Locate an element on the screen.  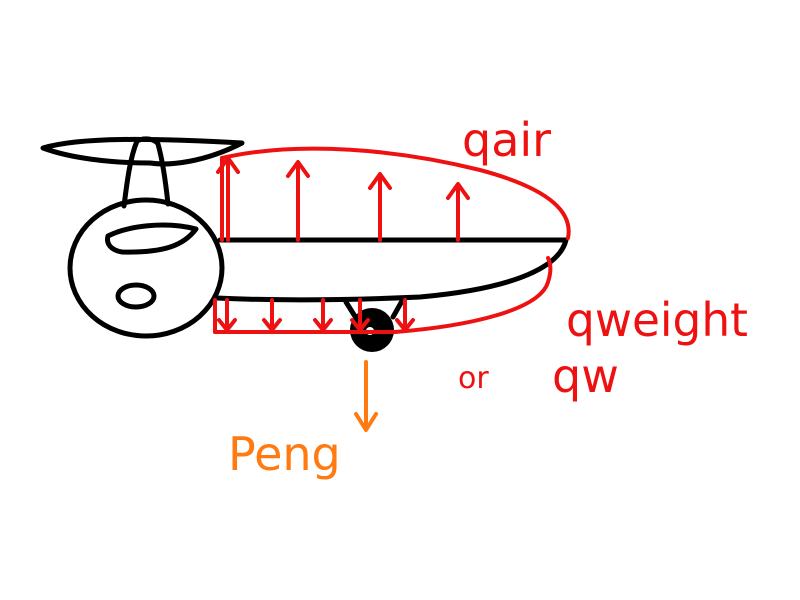
air-load-label: qair is located at coordinates (506, 140).